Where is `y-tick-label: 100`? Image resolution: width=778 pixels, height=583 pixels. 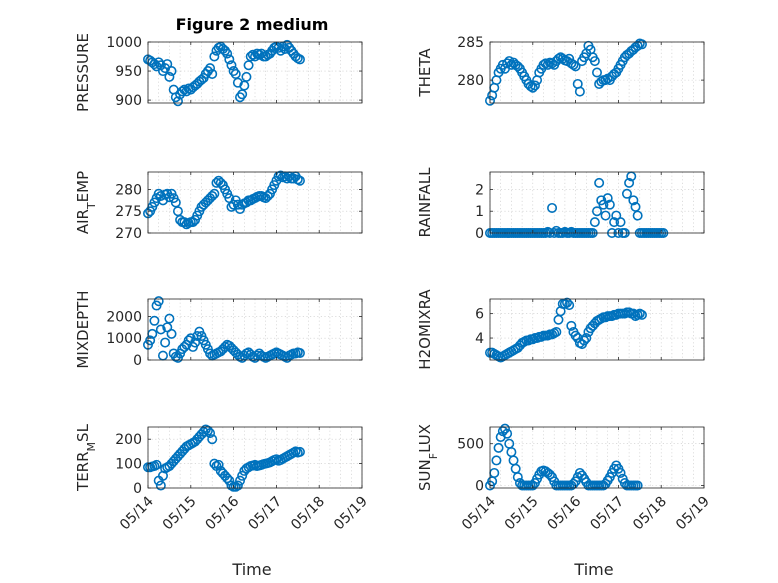 y-tick-label: 100 is located at coordinates (128, 465).